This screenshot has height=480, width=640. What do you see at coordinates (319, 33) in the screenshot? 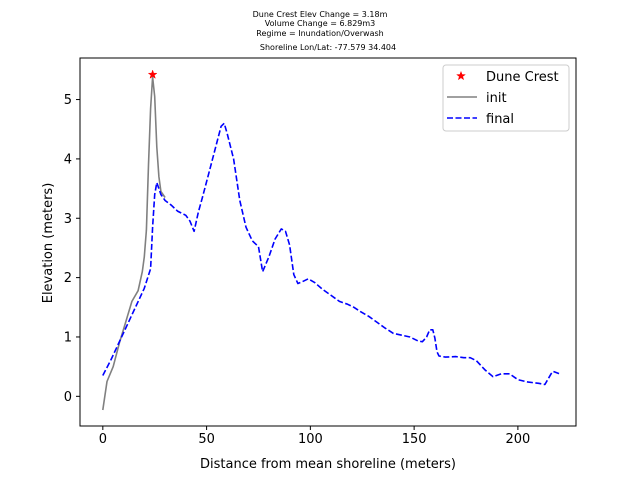
I see `title-line-3: Regime = Inundation/Overwash` at bounding box center [319, 33].